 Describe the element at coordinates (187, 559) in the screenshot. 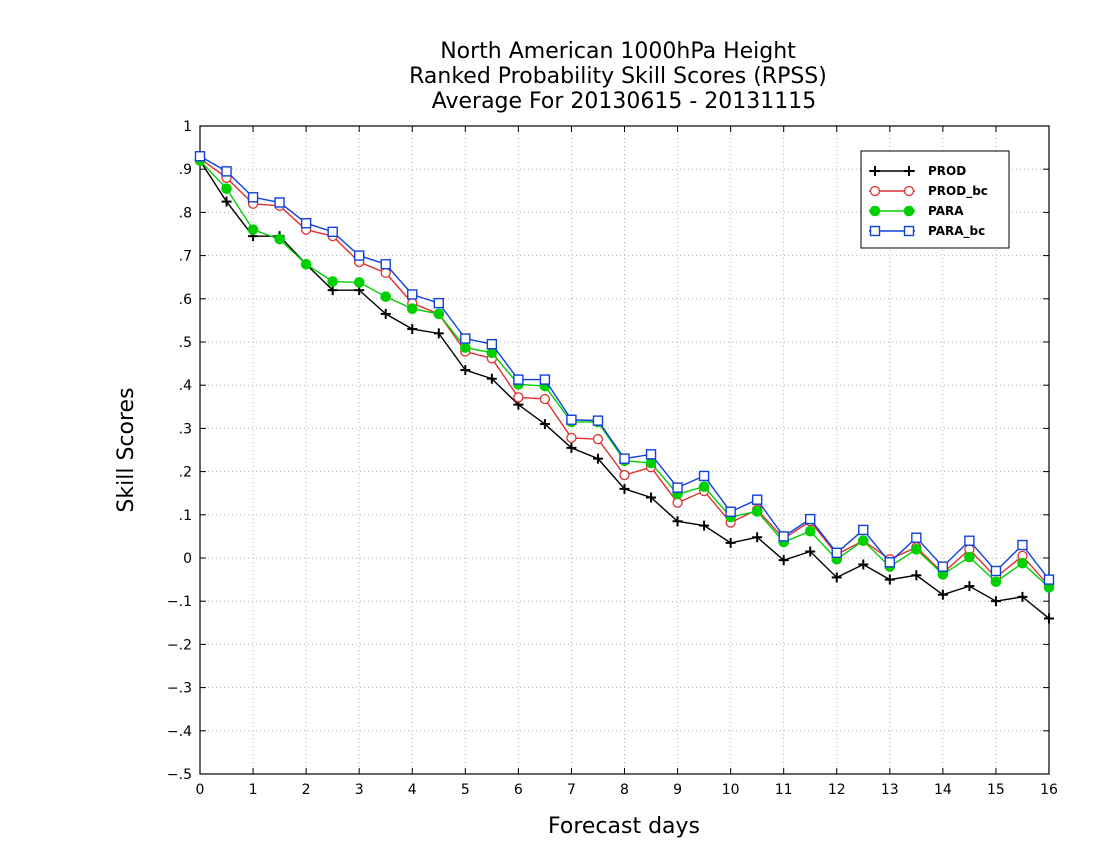

I see `y-tick-label: 0` at that location.